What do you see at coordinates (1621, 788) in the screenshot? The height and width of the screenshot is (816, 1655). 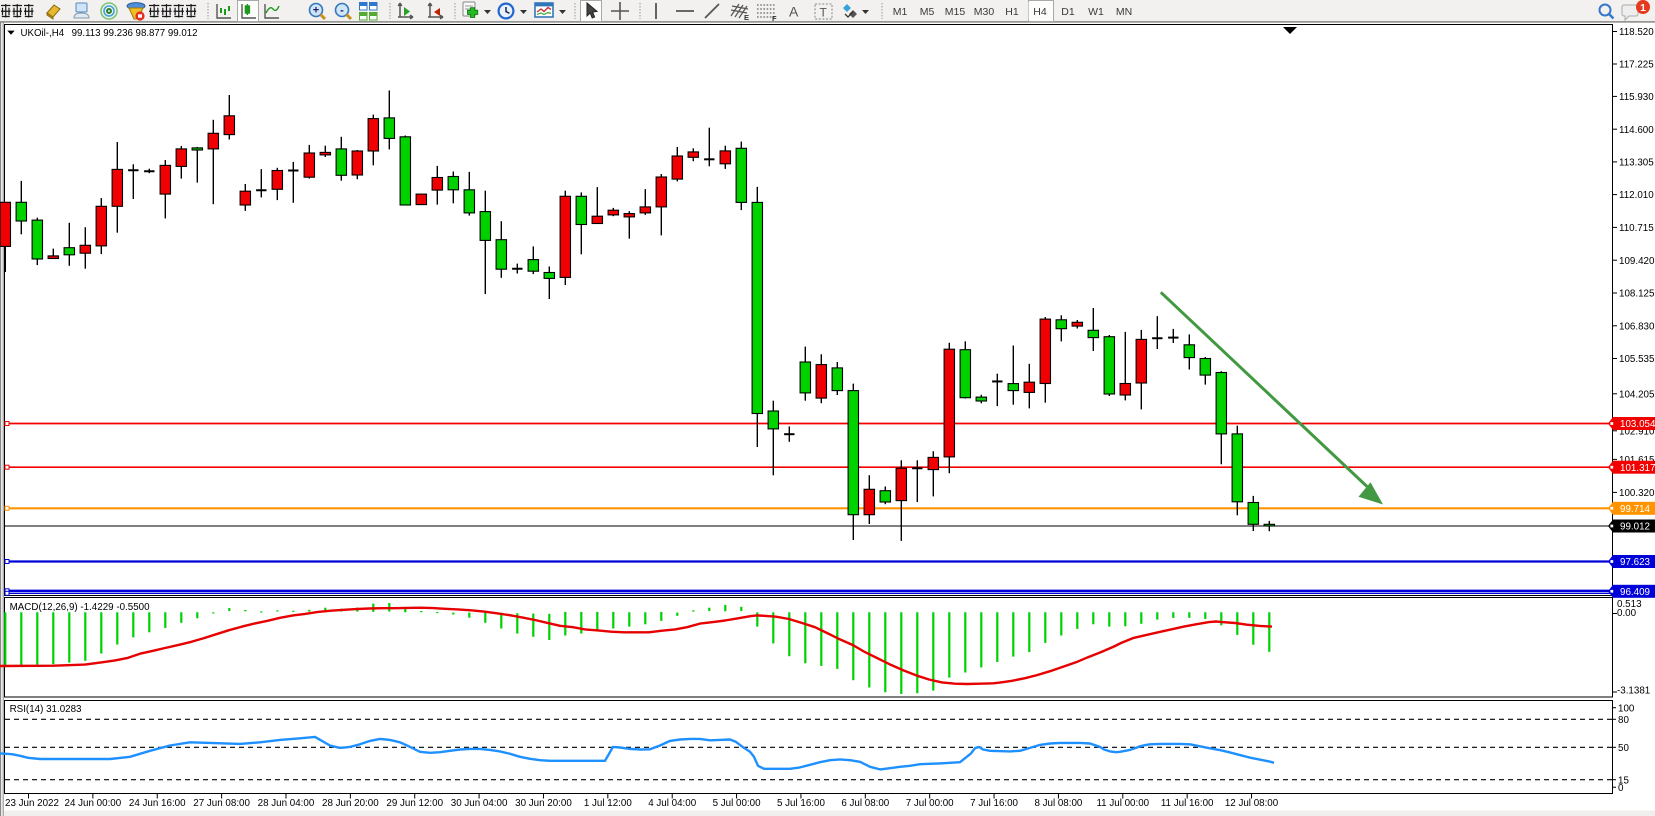 I see `svg-text: 0` at bounding box center [1621, 788].